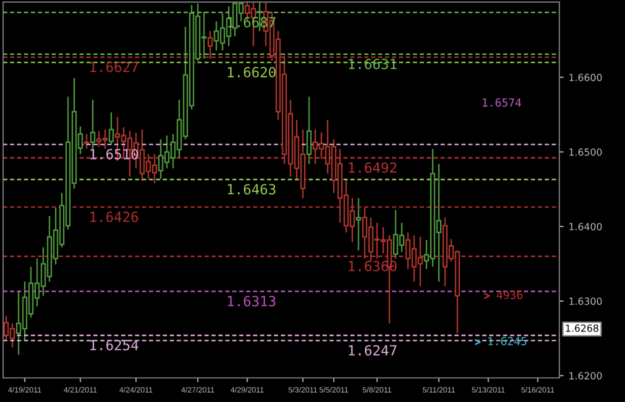  Describe the element at coordinates (585, 301) in the screenshot. I see `y-tick-label: 1.6300` at that location.